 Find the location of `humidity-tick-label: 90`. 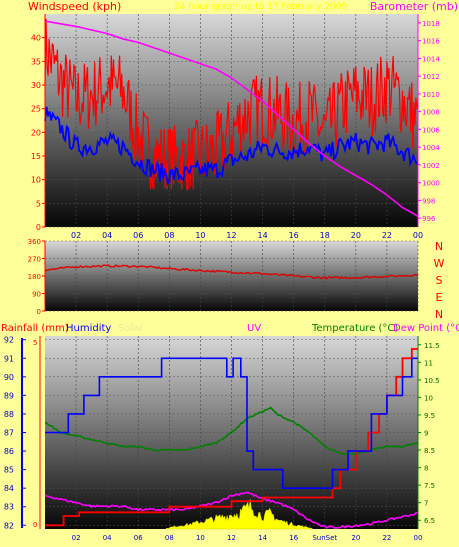

humidity-tick-label: 90 is located at coordinates (9, 377).